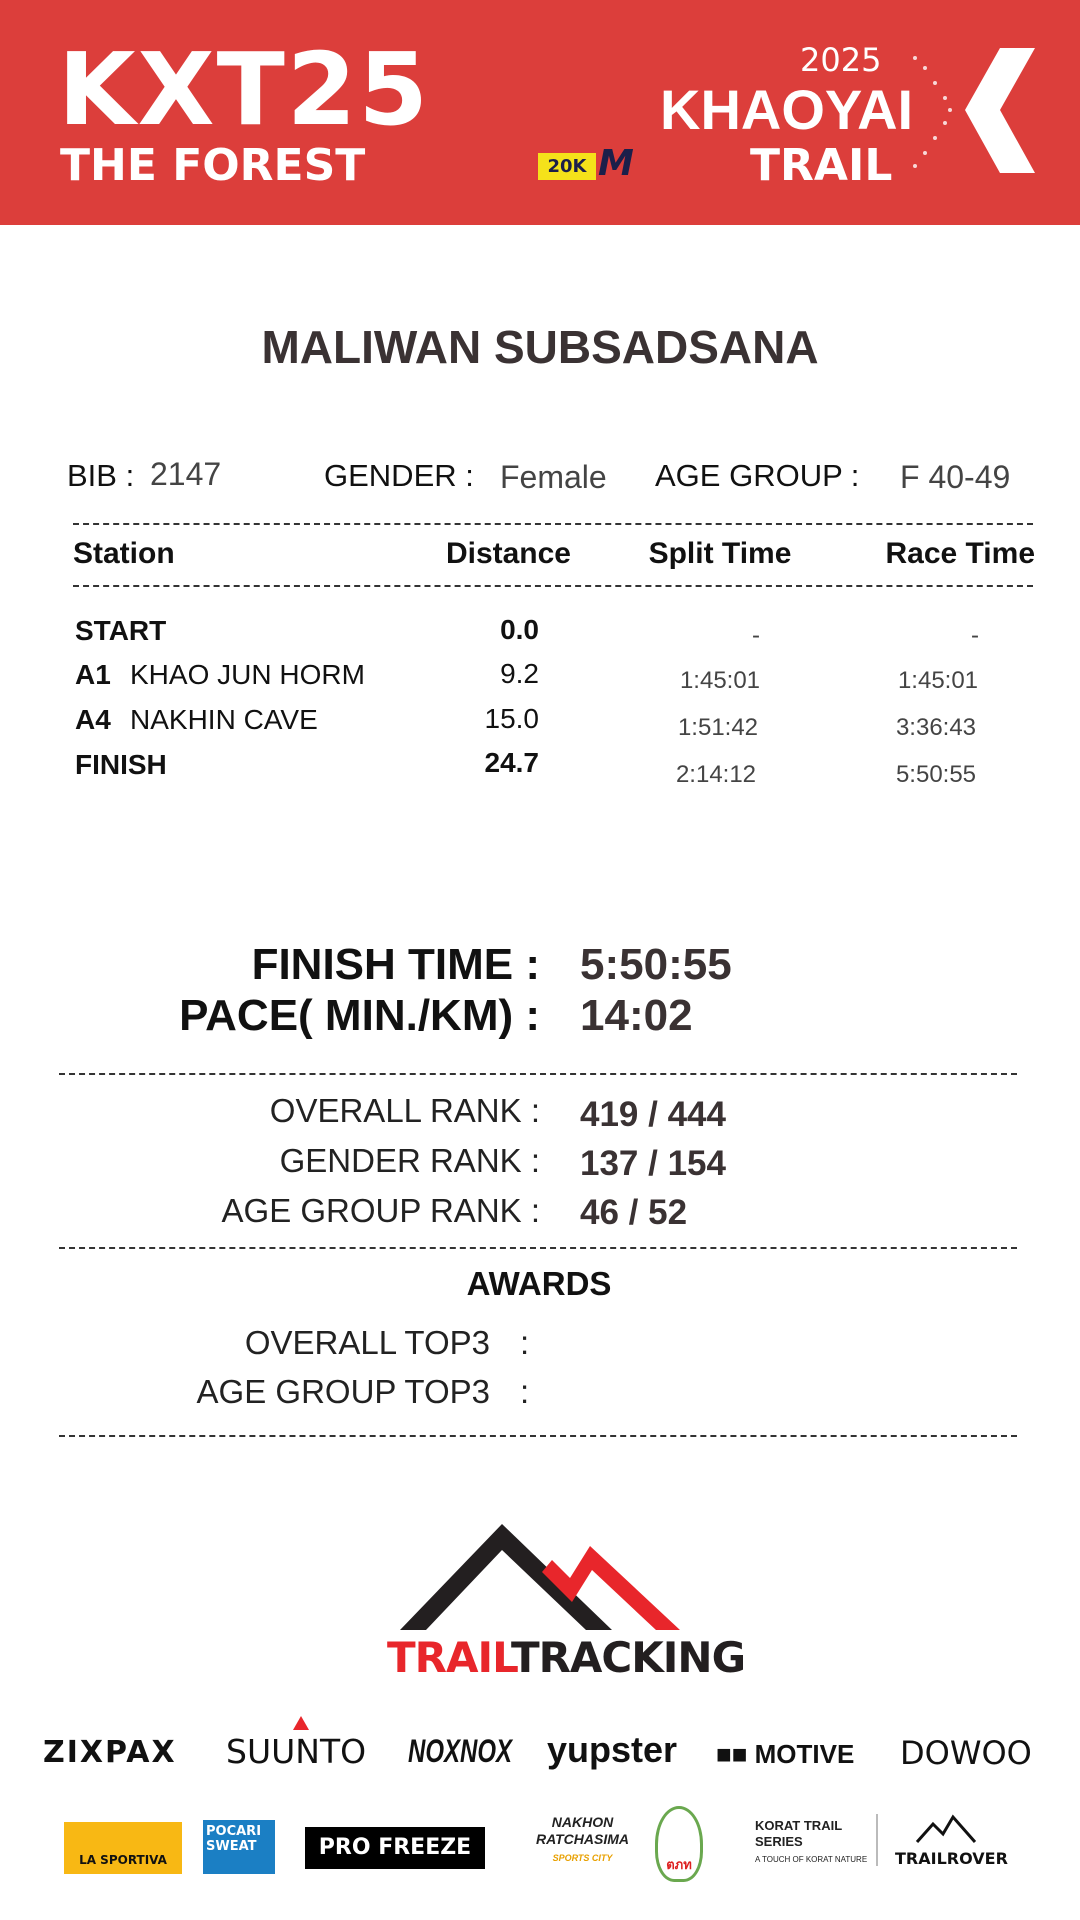 The image size is (1080, 1920). I want to click on distance: 0.0, so click(519, 629).